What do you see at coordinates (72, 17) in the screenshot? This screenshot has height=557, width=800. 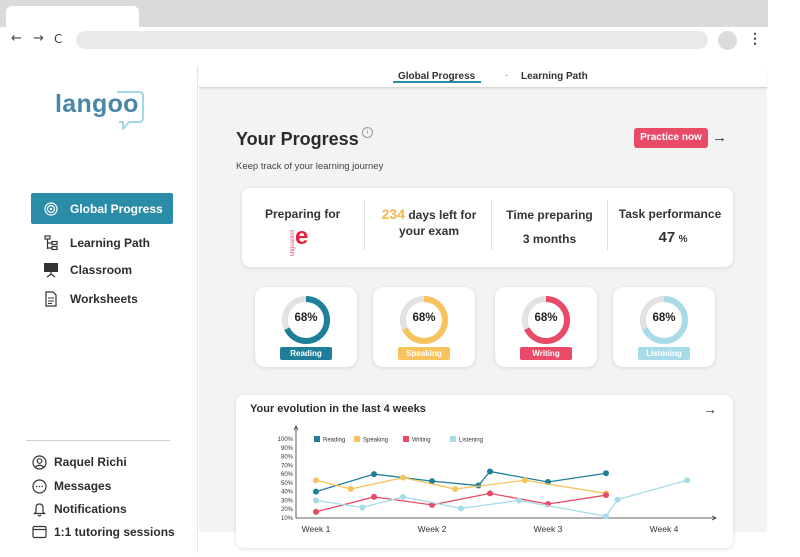 I see `browser-tab` at bounding box center [72, 17].